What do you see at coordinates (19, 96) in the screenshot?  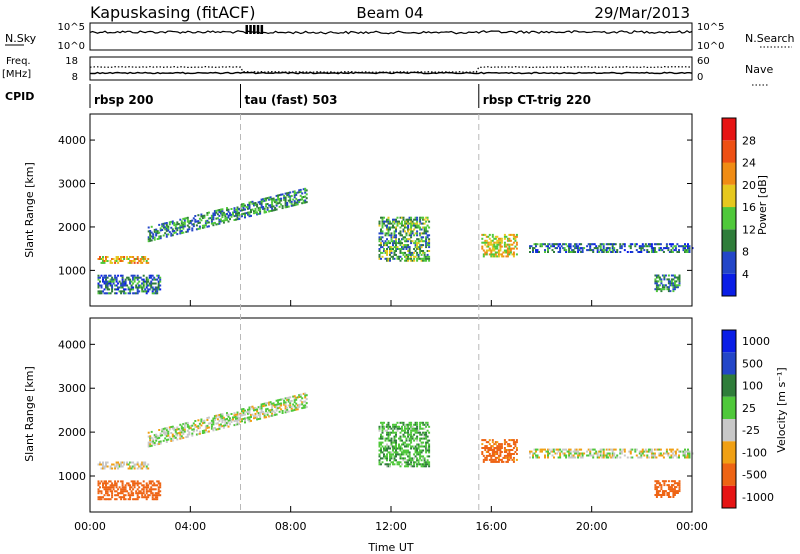 I see `cpid-label: CPID` at bounding box center [19, 96].